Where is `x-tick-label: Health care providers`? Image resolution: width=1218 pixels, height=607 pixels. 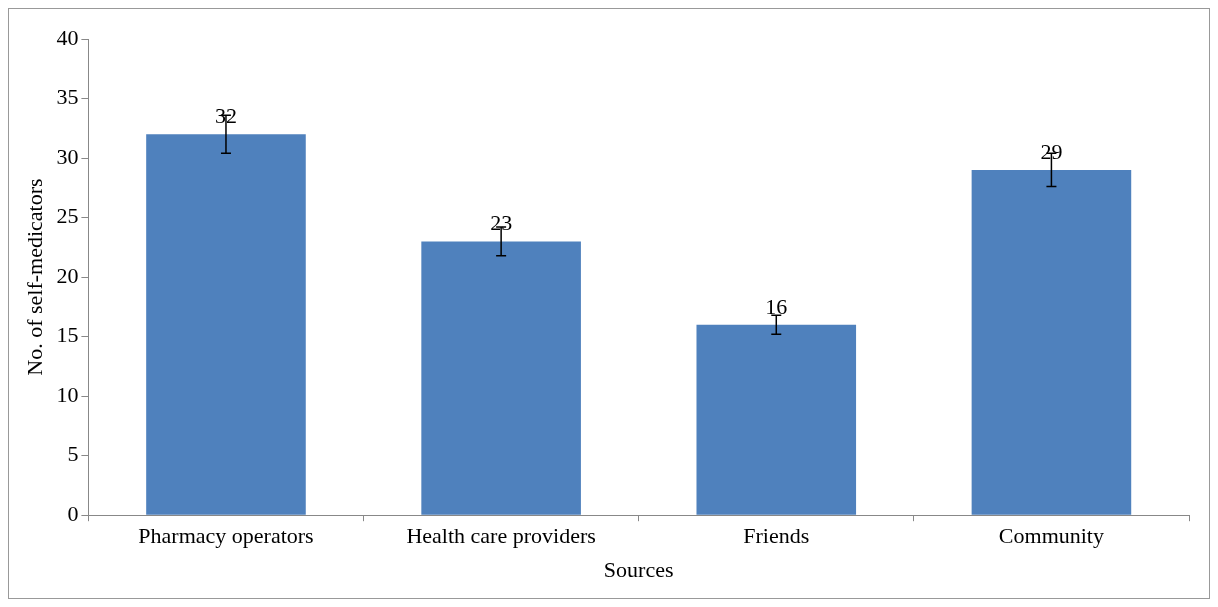
x-tick-label: Health care providers is located at coordinates (501, 536).